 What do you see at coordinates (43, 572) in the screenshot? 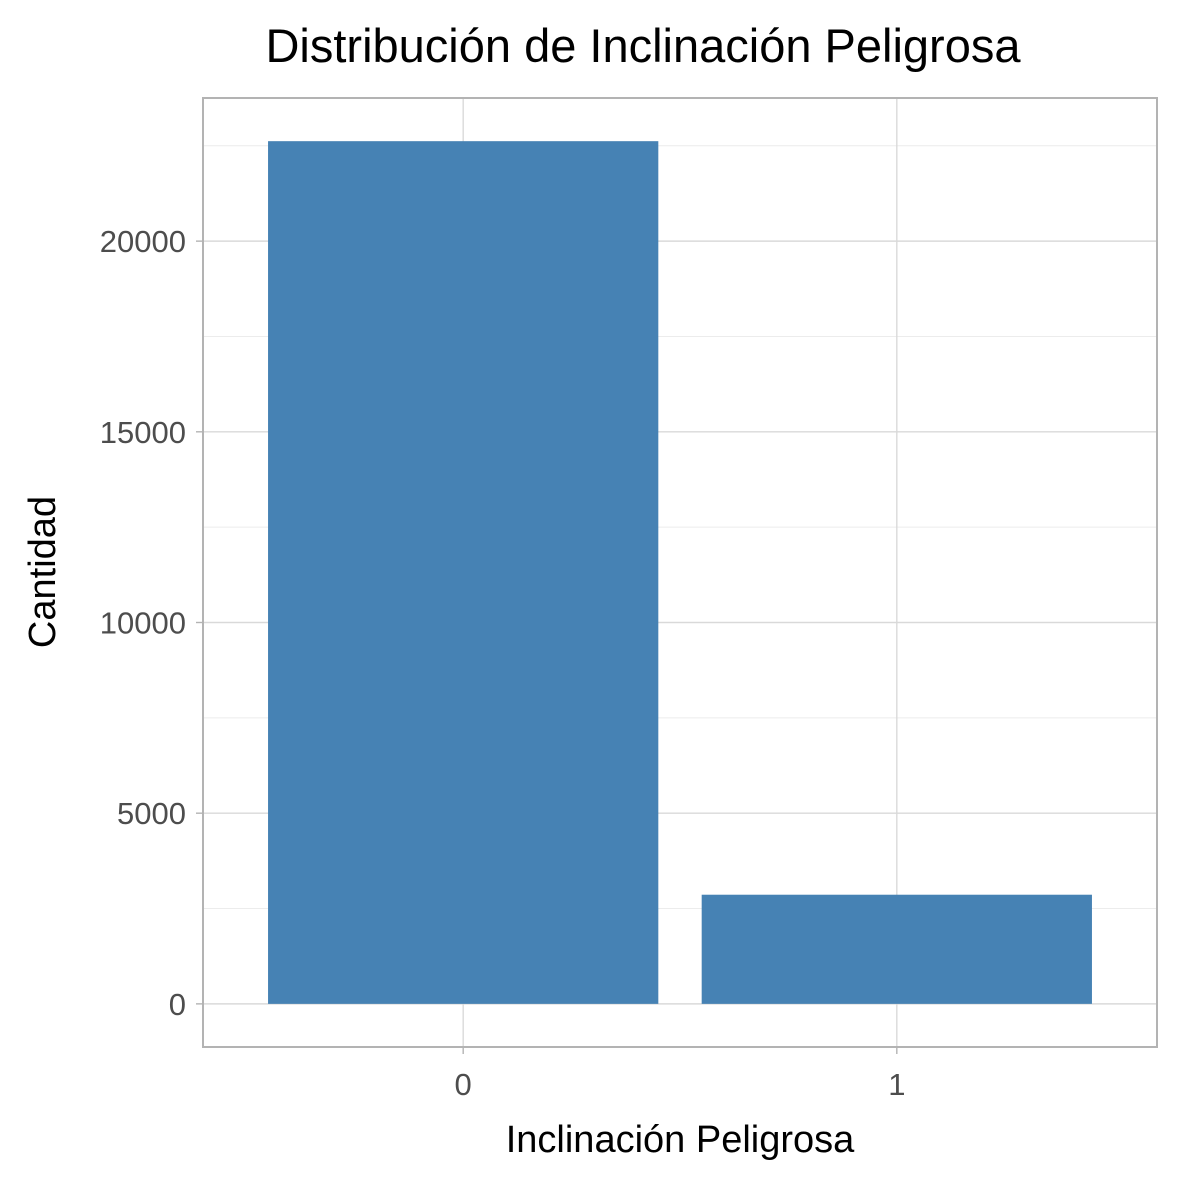
I see `y-axis-title: Cantidad` at bounding box center [43, 572].